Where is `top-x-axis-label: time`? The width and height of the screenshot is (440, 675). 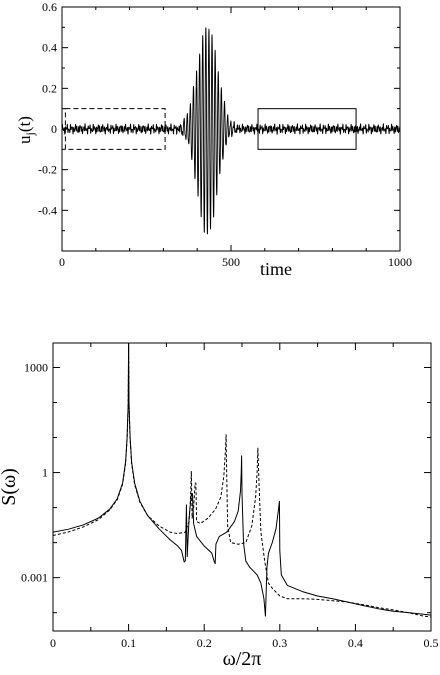 top-x-axis-label: time is located at coordinates (276, 269).